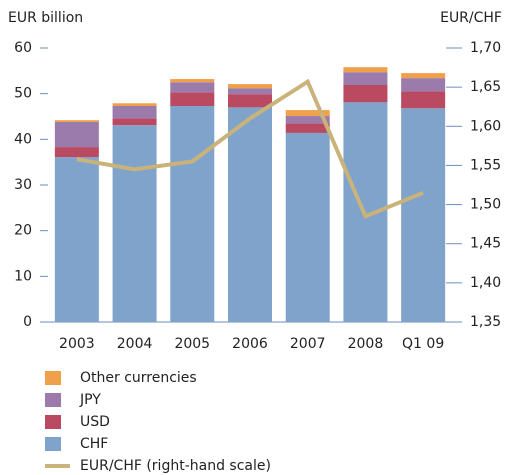  I want to click on y-tick-label: 0, so click(27, 322).